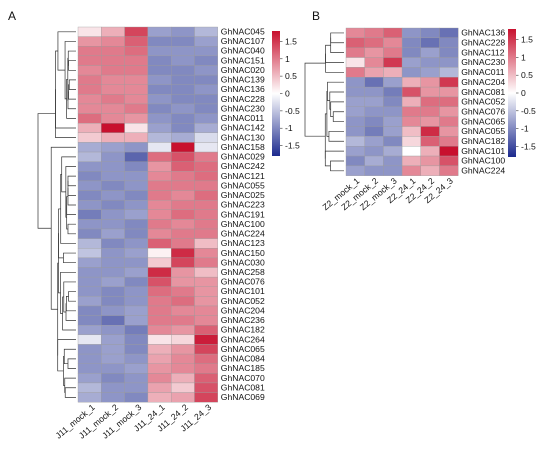  Describe the element at coordinates (243, 339) in the screenshot. I see `row-label: GhNAC264` at that location.